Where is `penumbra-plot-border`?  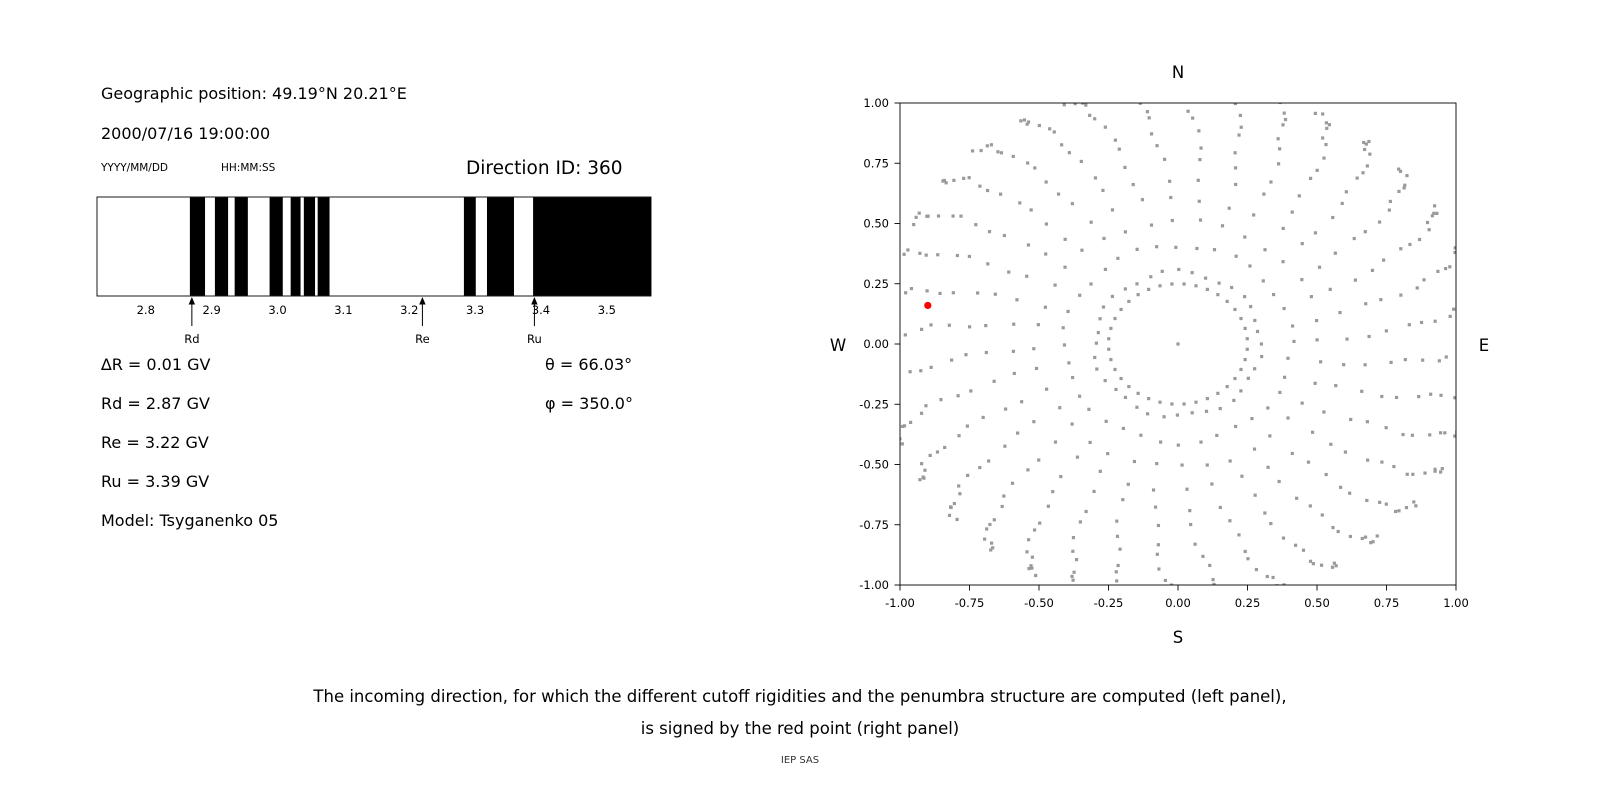 penumbra-plot-border is located at coordinates (374, 246).